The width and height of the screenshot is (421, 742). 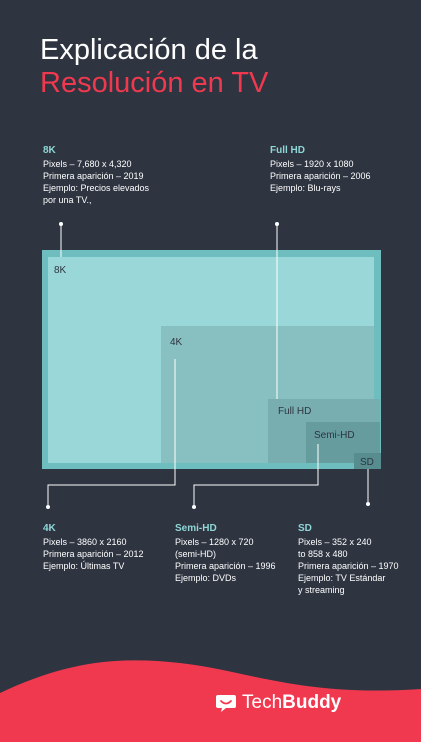 What do you see at coordinates (348, 566) in the screenshot?
I see `info-sd-line: Primera aparición – 1970` at bounding box center [348, 566].